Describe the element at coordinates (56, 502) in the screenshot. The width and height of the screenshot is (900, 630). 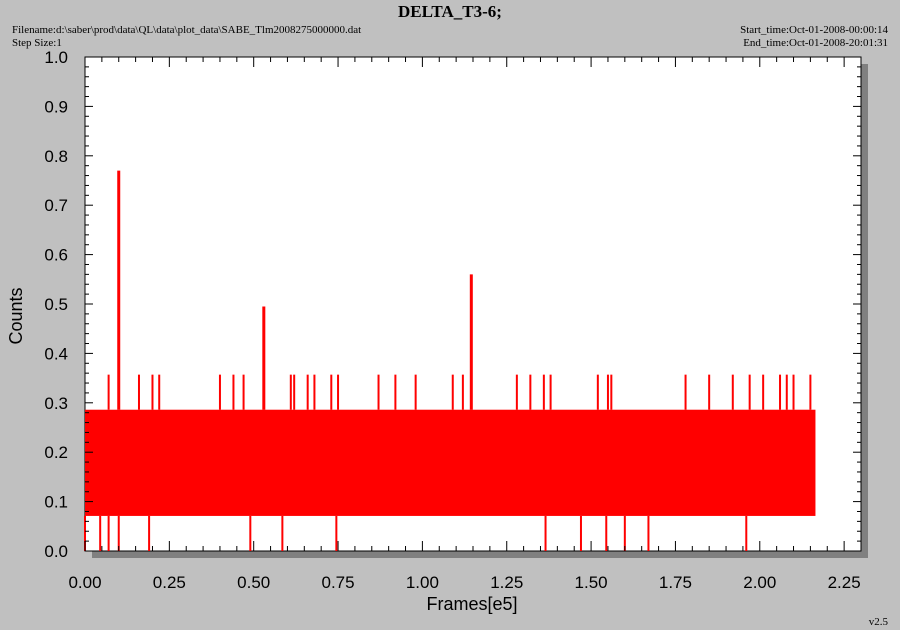
I see `y-tick-label: 0.1` at that location.